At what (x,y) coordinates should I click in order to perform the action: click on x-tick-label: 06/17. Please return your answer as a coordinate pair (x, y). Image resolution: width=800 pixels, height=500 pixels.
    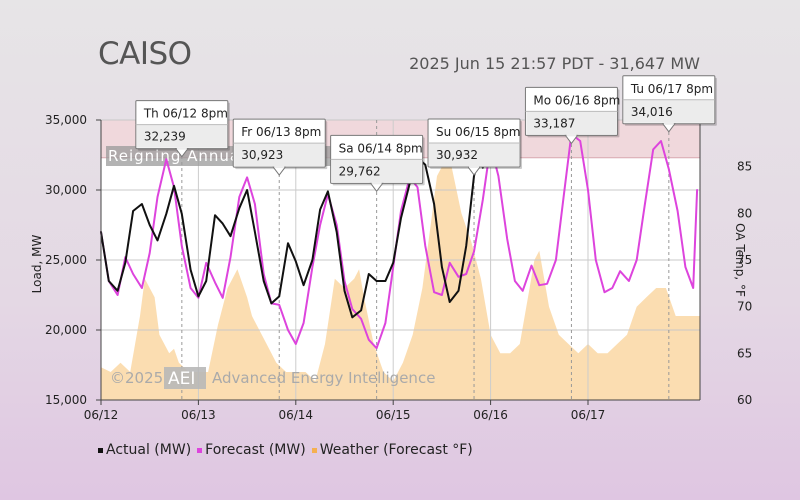
    Looking at the image, I should click on (588, 415).